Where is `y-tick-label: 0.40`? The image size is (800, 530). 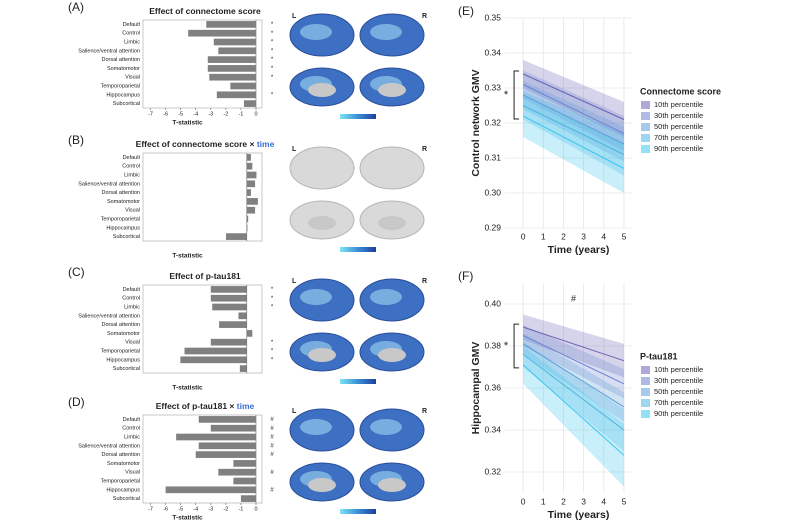
y-tick-label: 0.40 is located at coordinates (492, 303).